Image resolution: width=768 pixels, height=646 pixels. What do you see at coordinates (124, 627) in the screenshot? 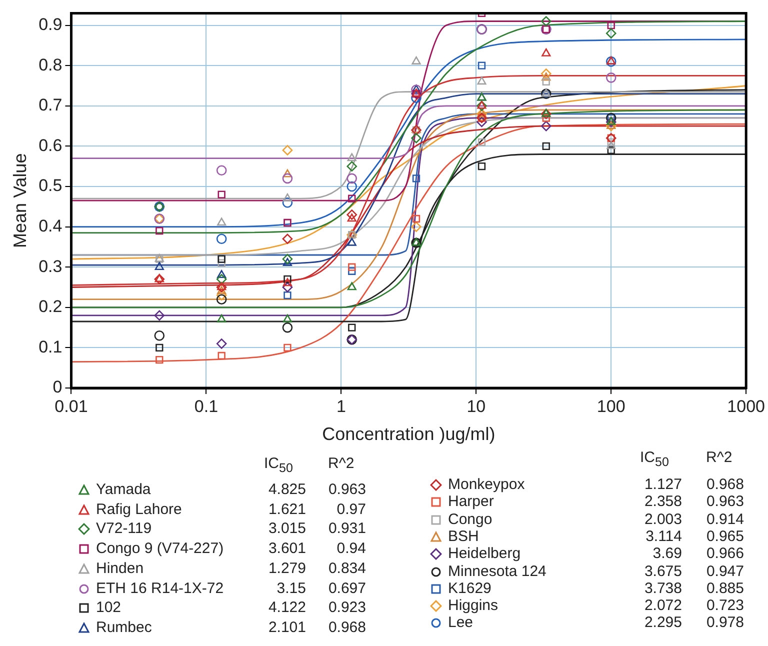
I see `legend-label: Rumbec` at bounding box center [124, 627].